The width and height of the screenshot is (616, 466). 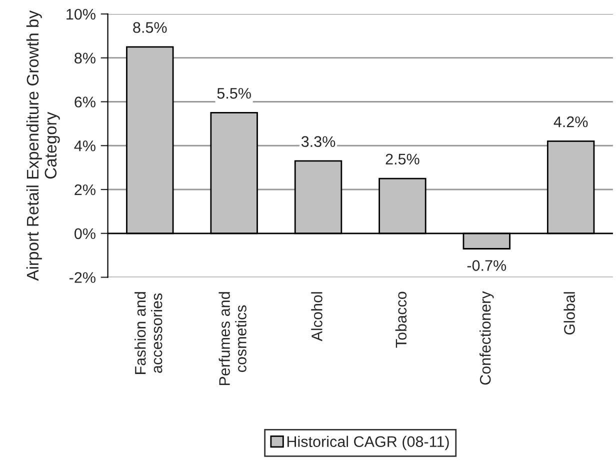 What do you see at coordinates (318, 141) in the screenshot?
I see `data-label: 3.3%` at bounding box center [318, 141].